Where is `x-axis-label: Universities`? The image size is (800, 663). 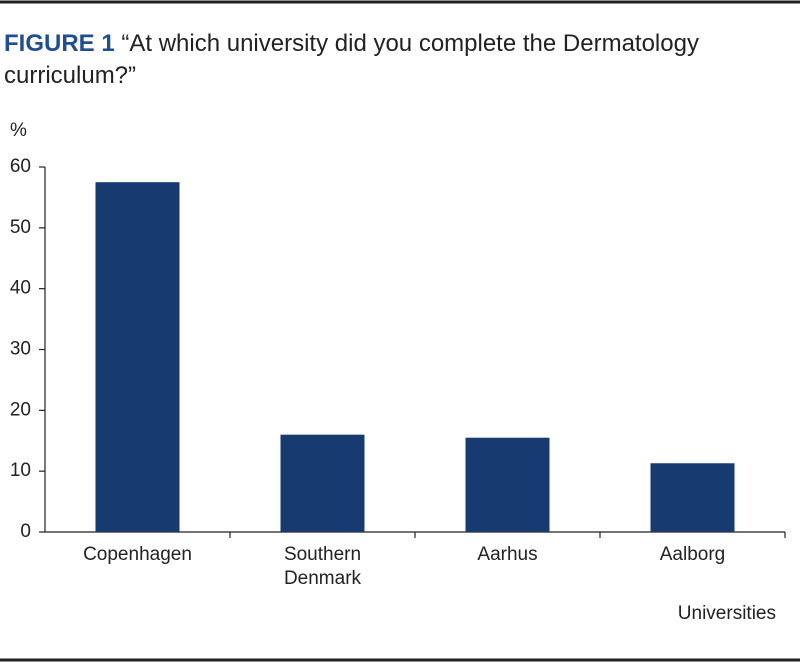 x-axis-label: Universities is located at coordinates (727, 613).